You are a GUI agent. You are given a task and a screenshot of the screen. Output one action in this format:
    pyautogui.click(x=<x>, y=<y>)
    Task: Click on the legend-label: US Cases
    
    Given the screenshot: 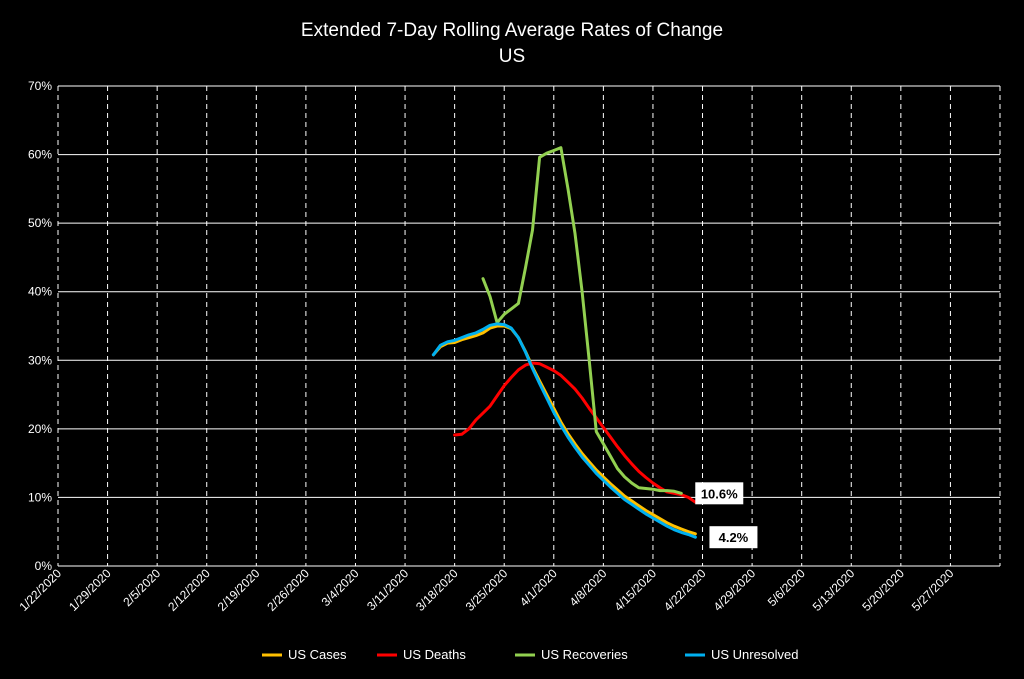 What is the action you would take?
    pyautogui.click(x=317, y=654)
    